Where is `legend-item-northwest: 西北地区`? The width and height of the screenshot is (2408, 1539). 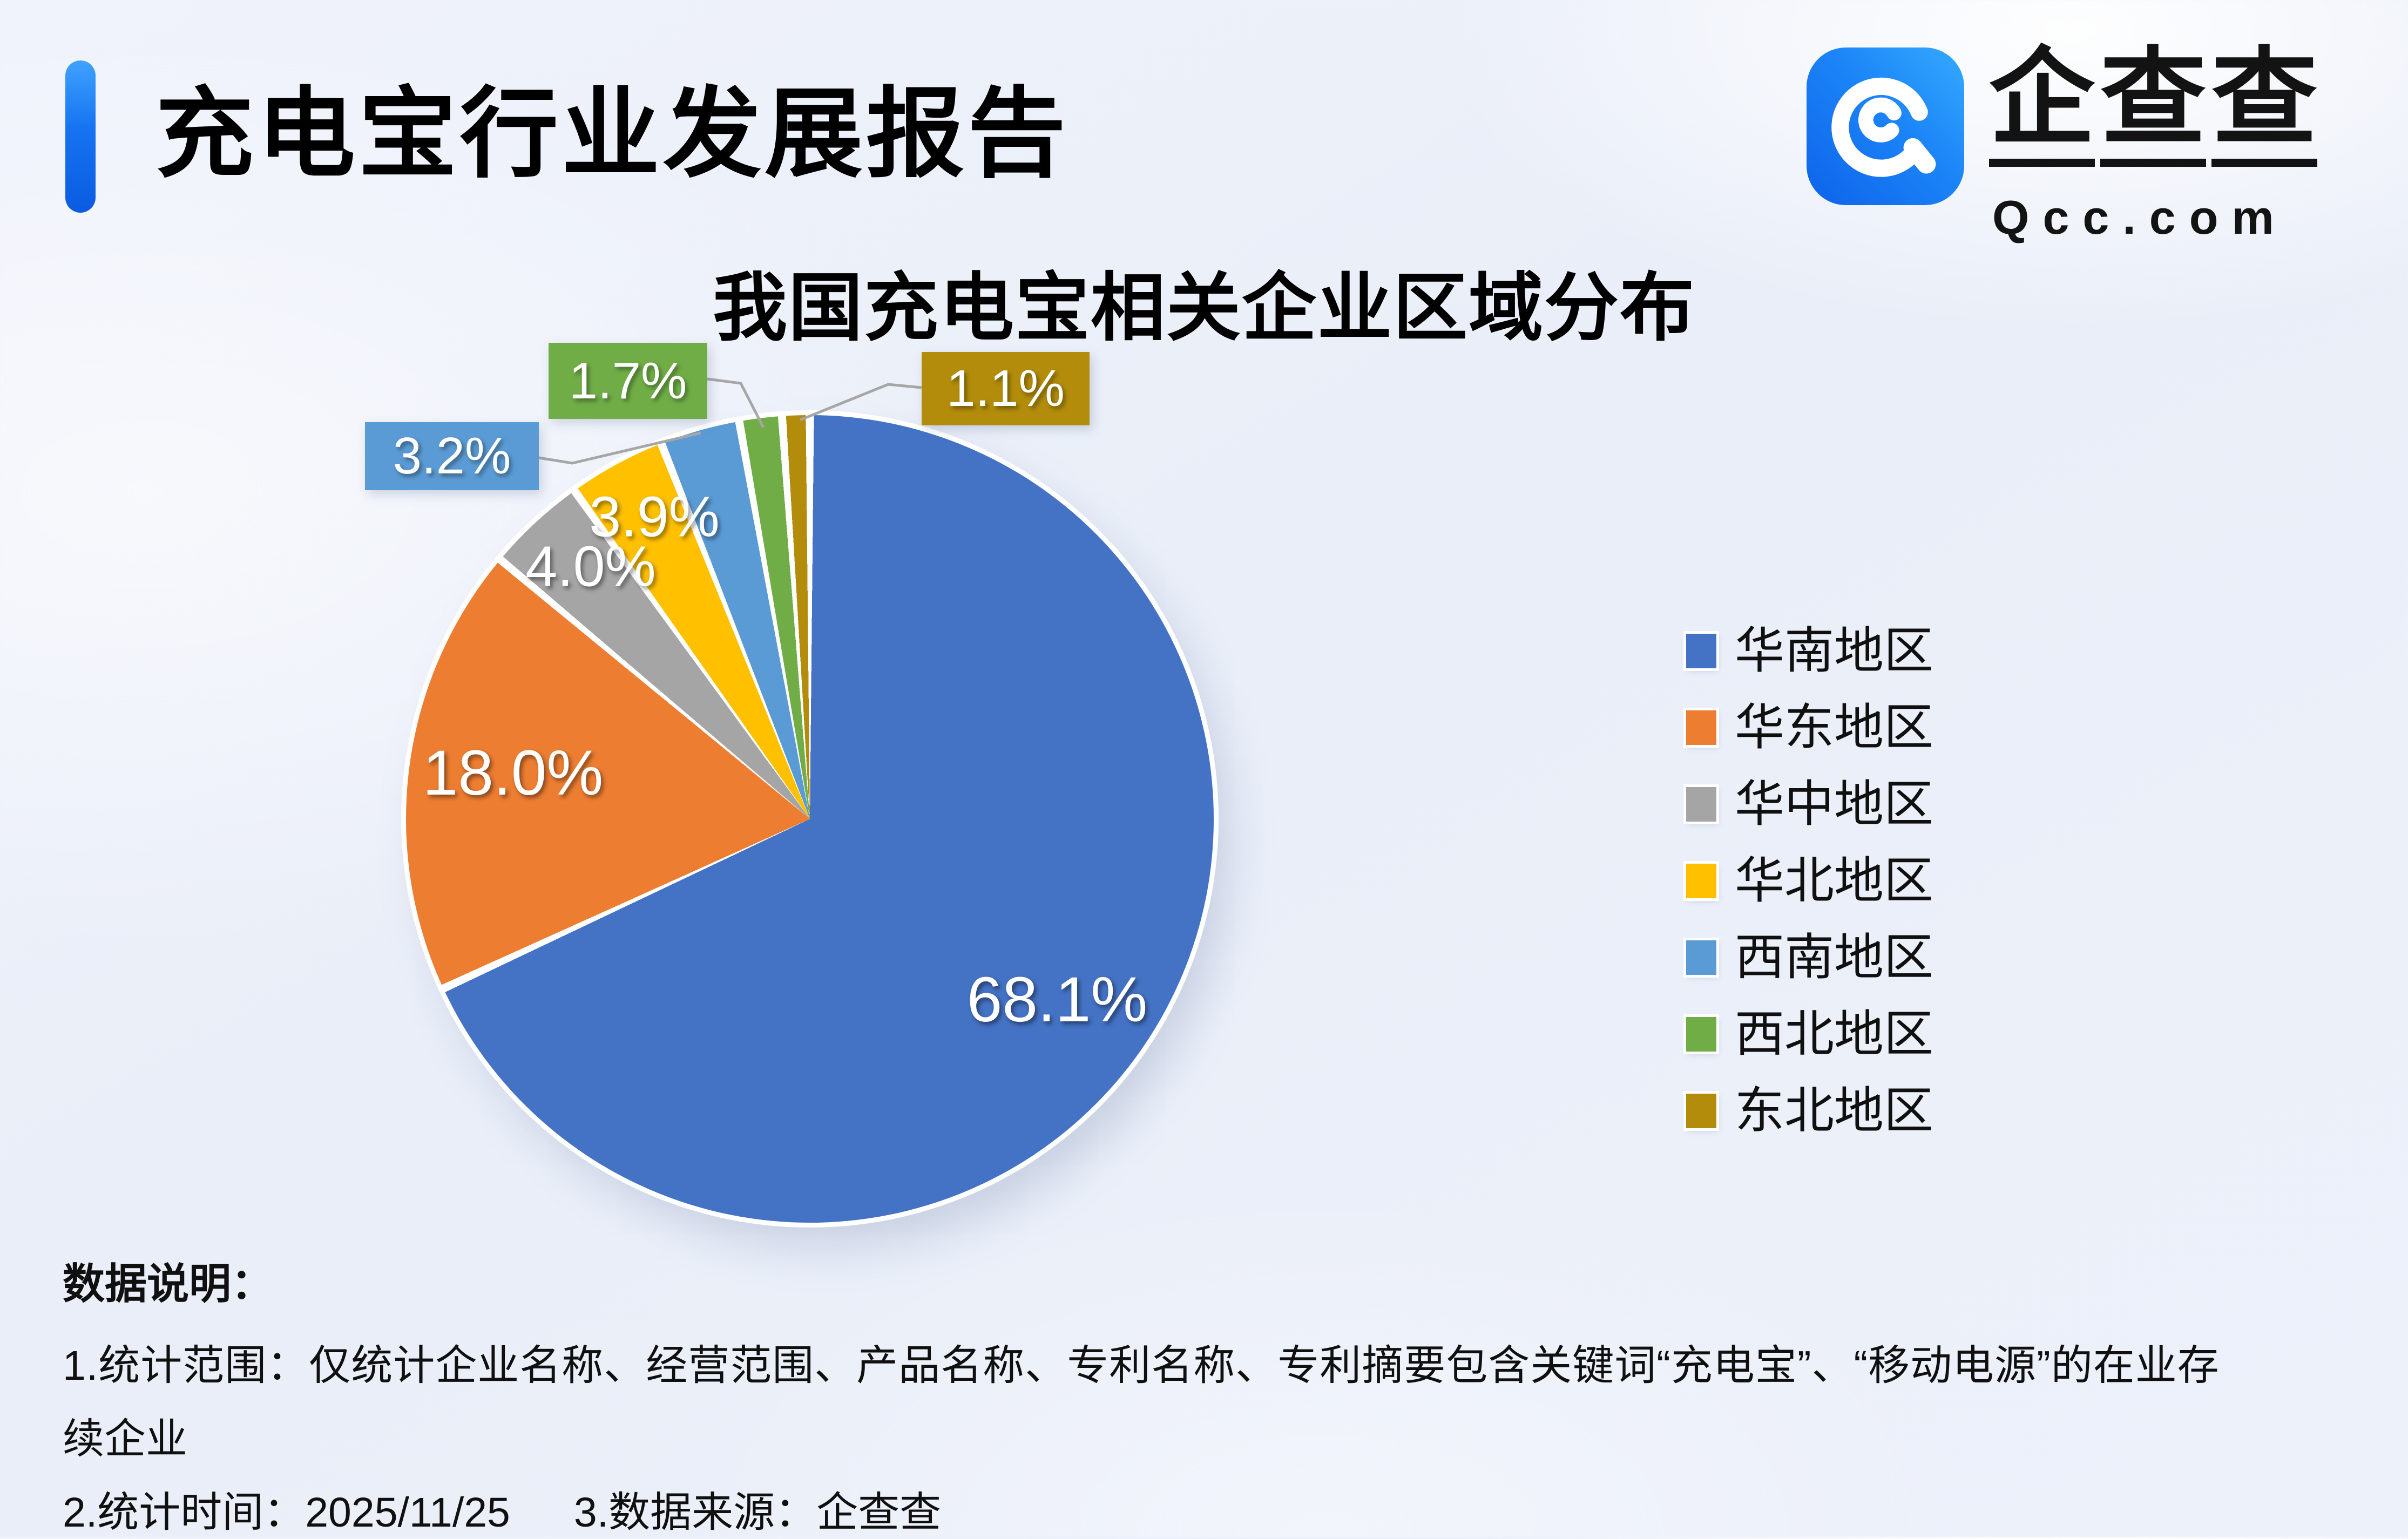 legend-item-northwest: 西北地区 is located at coordinates (1809, 1034).